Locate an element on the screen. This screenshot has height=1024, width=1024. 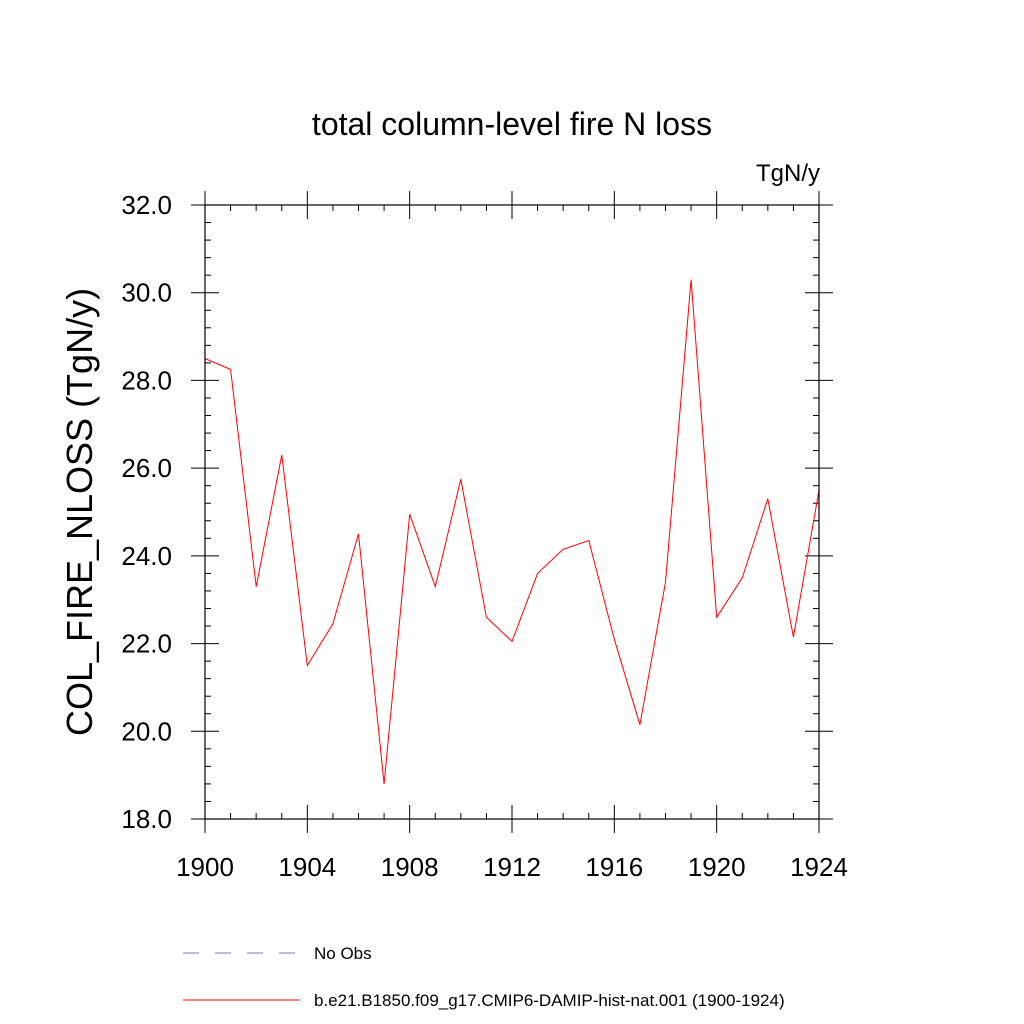
x-tick-label: 1912 is located at coordinates (512, 867).